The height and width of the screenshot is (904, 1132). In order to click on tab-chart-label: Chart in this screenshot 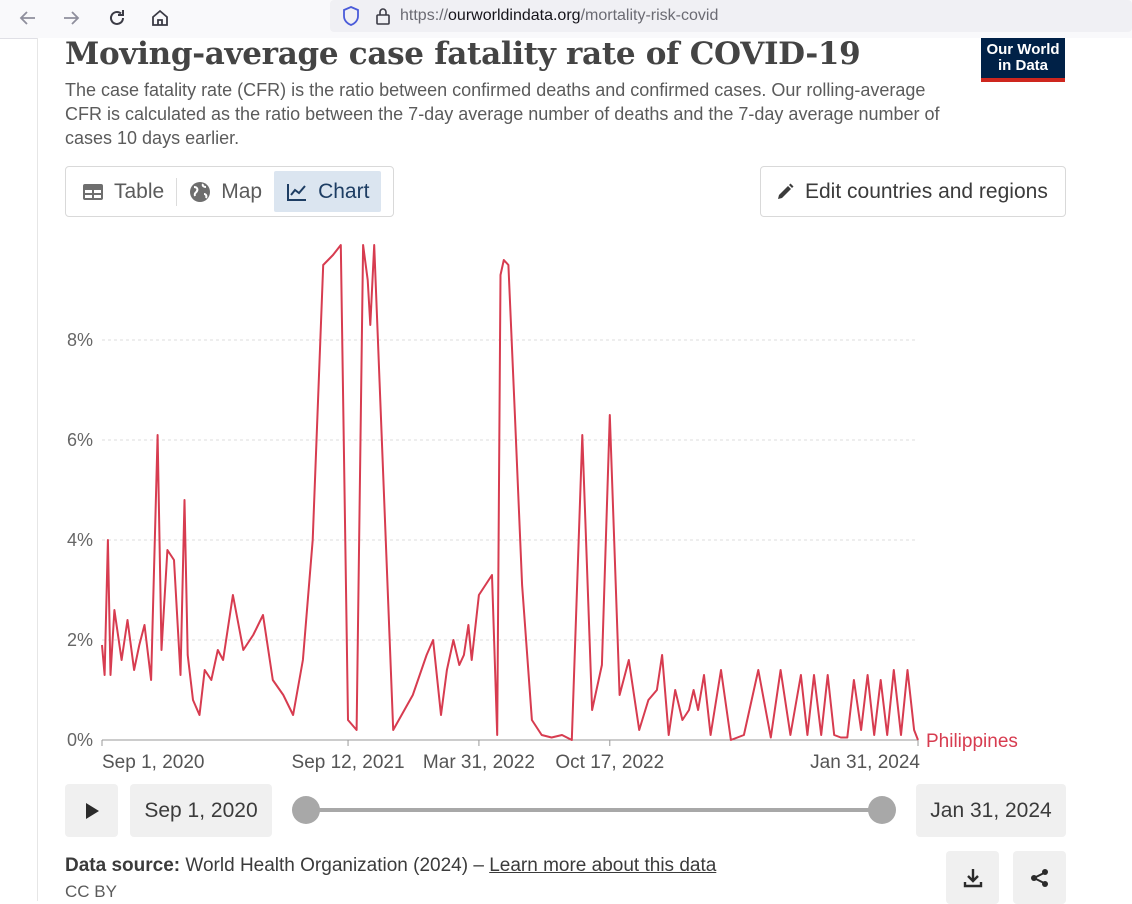, I will do `click(344, 191)`.